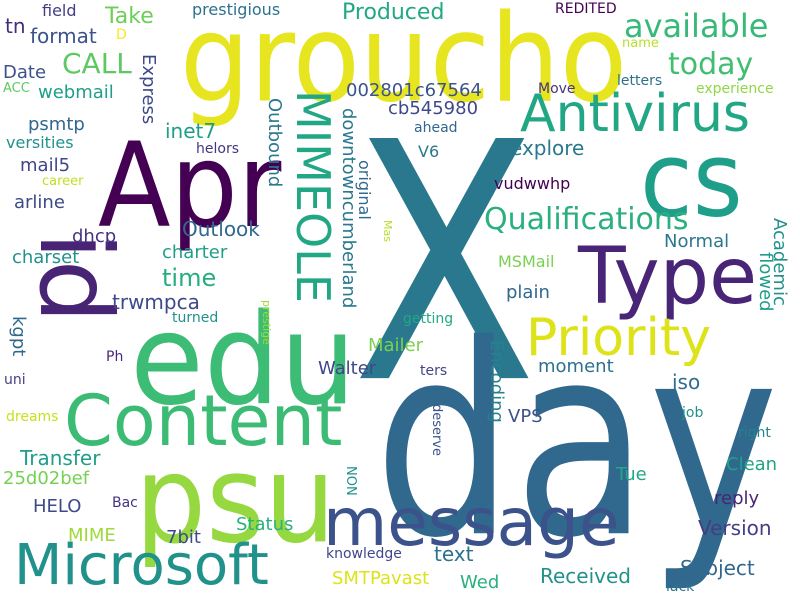  I want to click on word-knowledge: knowledge, so click(364, 554).